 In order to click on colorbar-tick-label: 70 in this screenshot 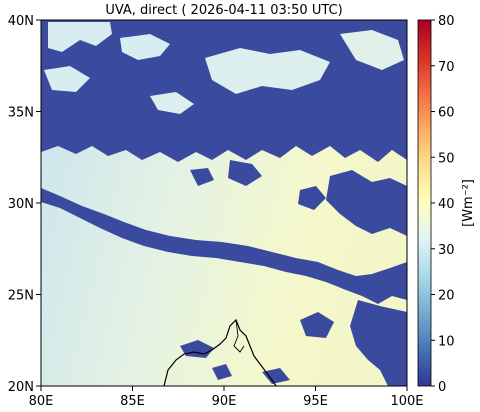, I will do `click(446, 67)`.